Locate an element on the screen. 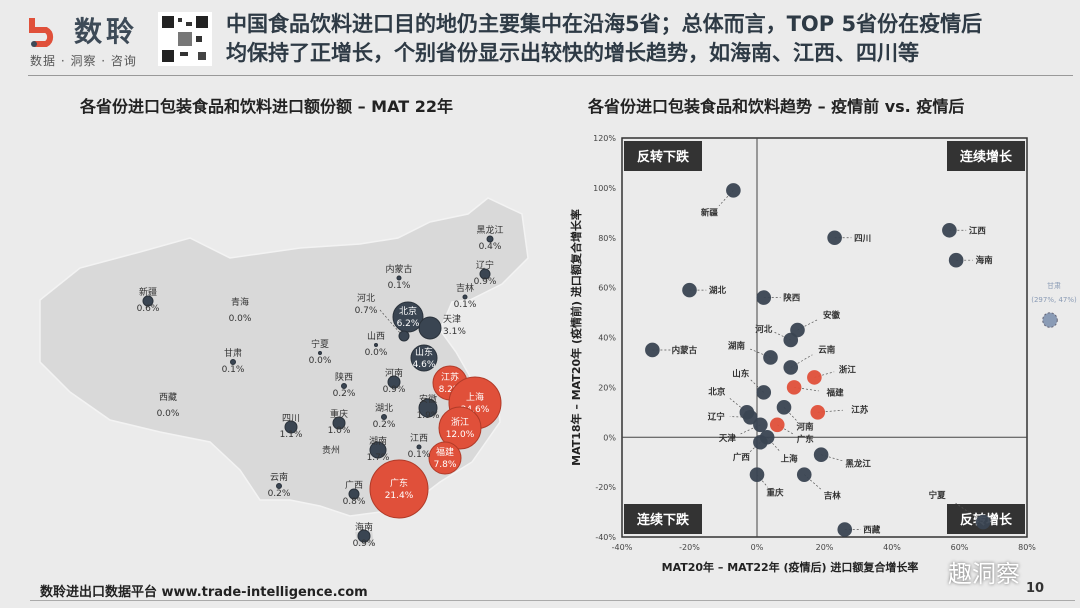 This screenshot has height=608, width=1080. point-label: 四川 is located at coordinates (862, 239).